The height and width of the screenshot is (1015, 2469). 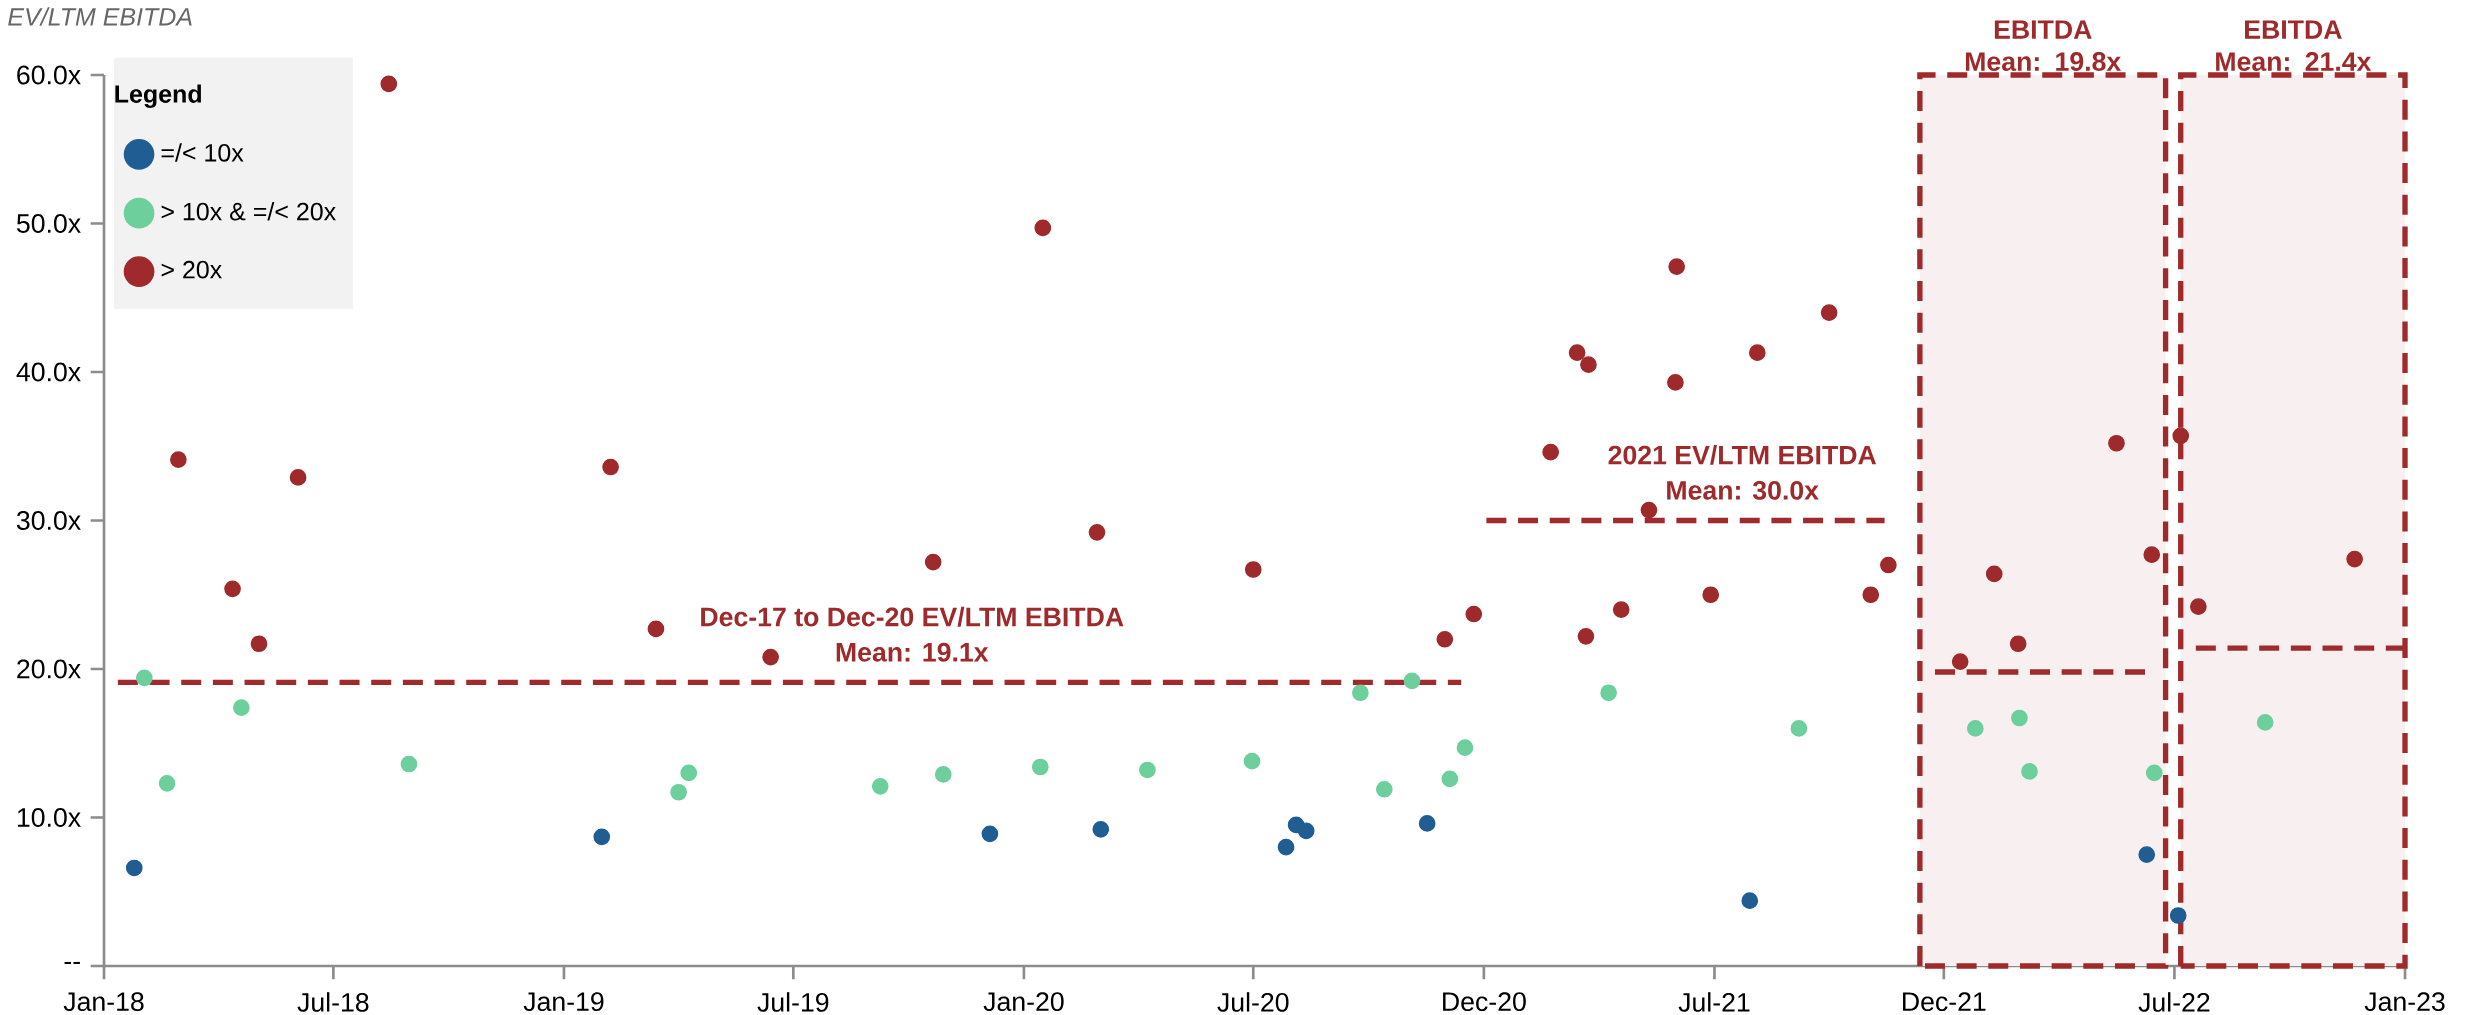 I want to click on y-tick-label: 40.0x, so click(x=48, y=372).